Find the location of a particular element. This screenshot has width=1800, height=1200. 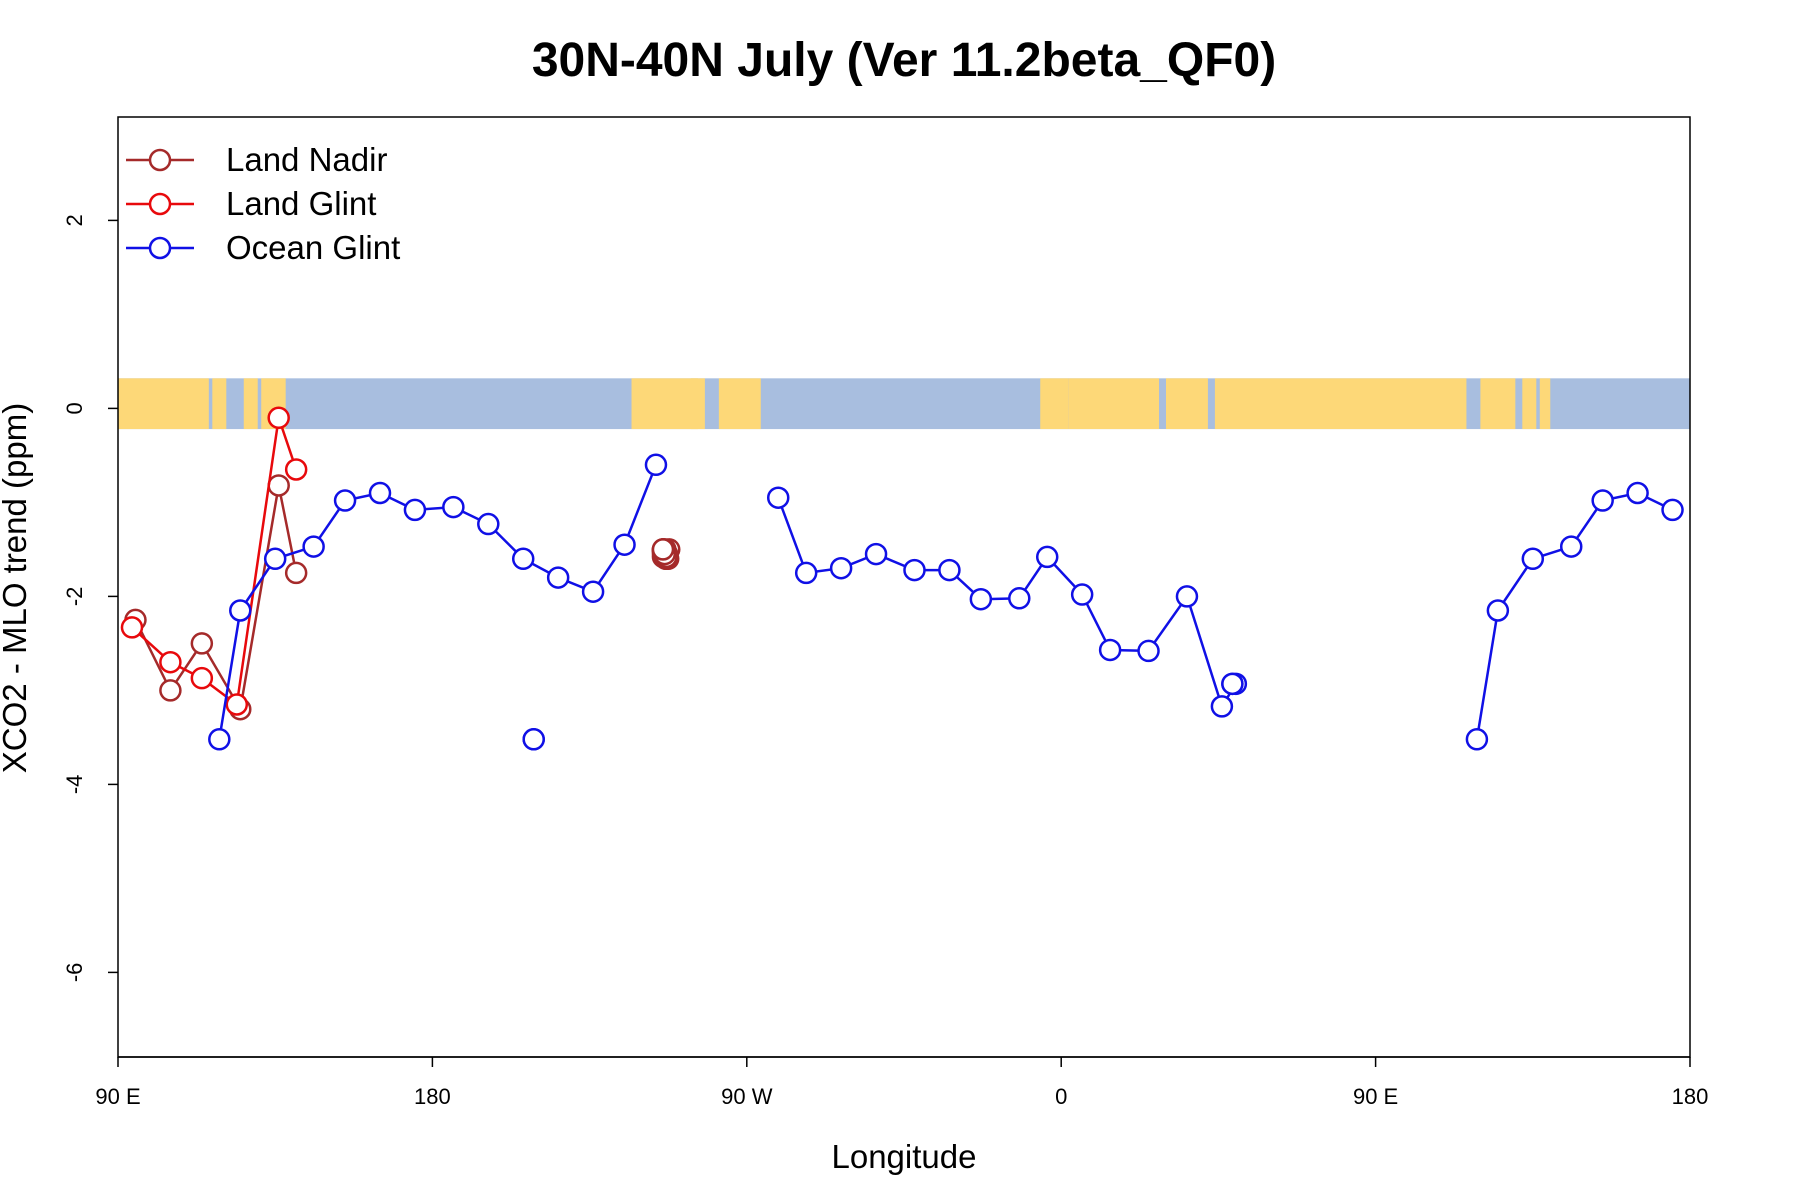

chart-title: 30N-40N July (Ver 11.2beta_QF0) is located at coordinates (904, 60).